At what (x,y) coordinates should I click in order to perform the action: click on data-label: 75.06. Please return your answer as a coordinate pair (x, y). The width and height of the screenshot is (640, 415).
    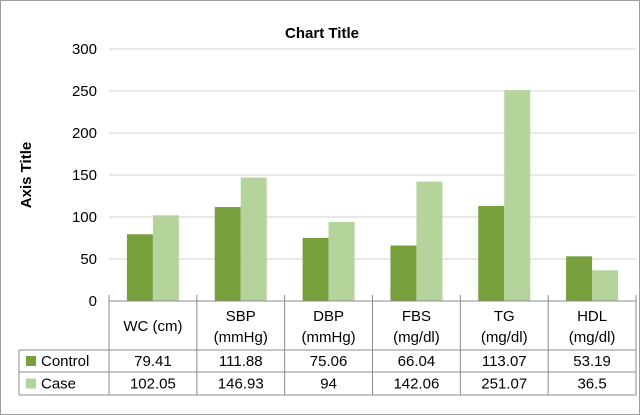
    Looking at the image, I should click on (329, 361).